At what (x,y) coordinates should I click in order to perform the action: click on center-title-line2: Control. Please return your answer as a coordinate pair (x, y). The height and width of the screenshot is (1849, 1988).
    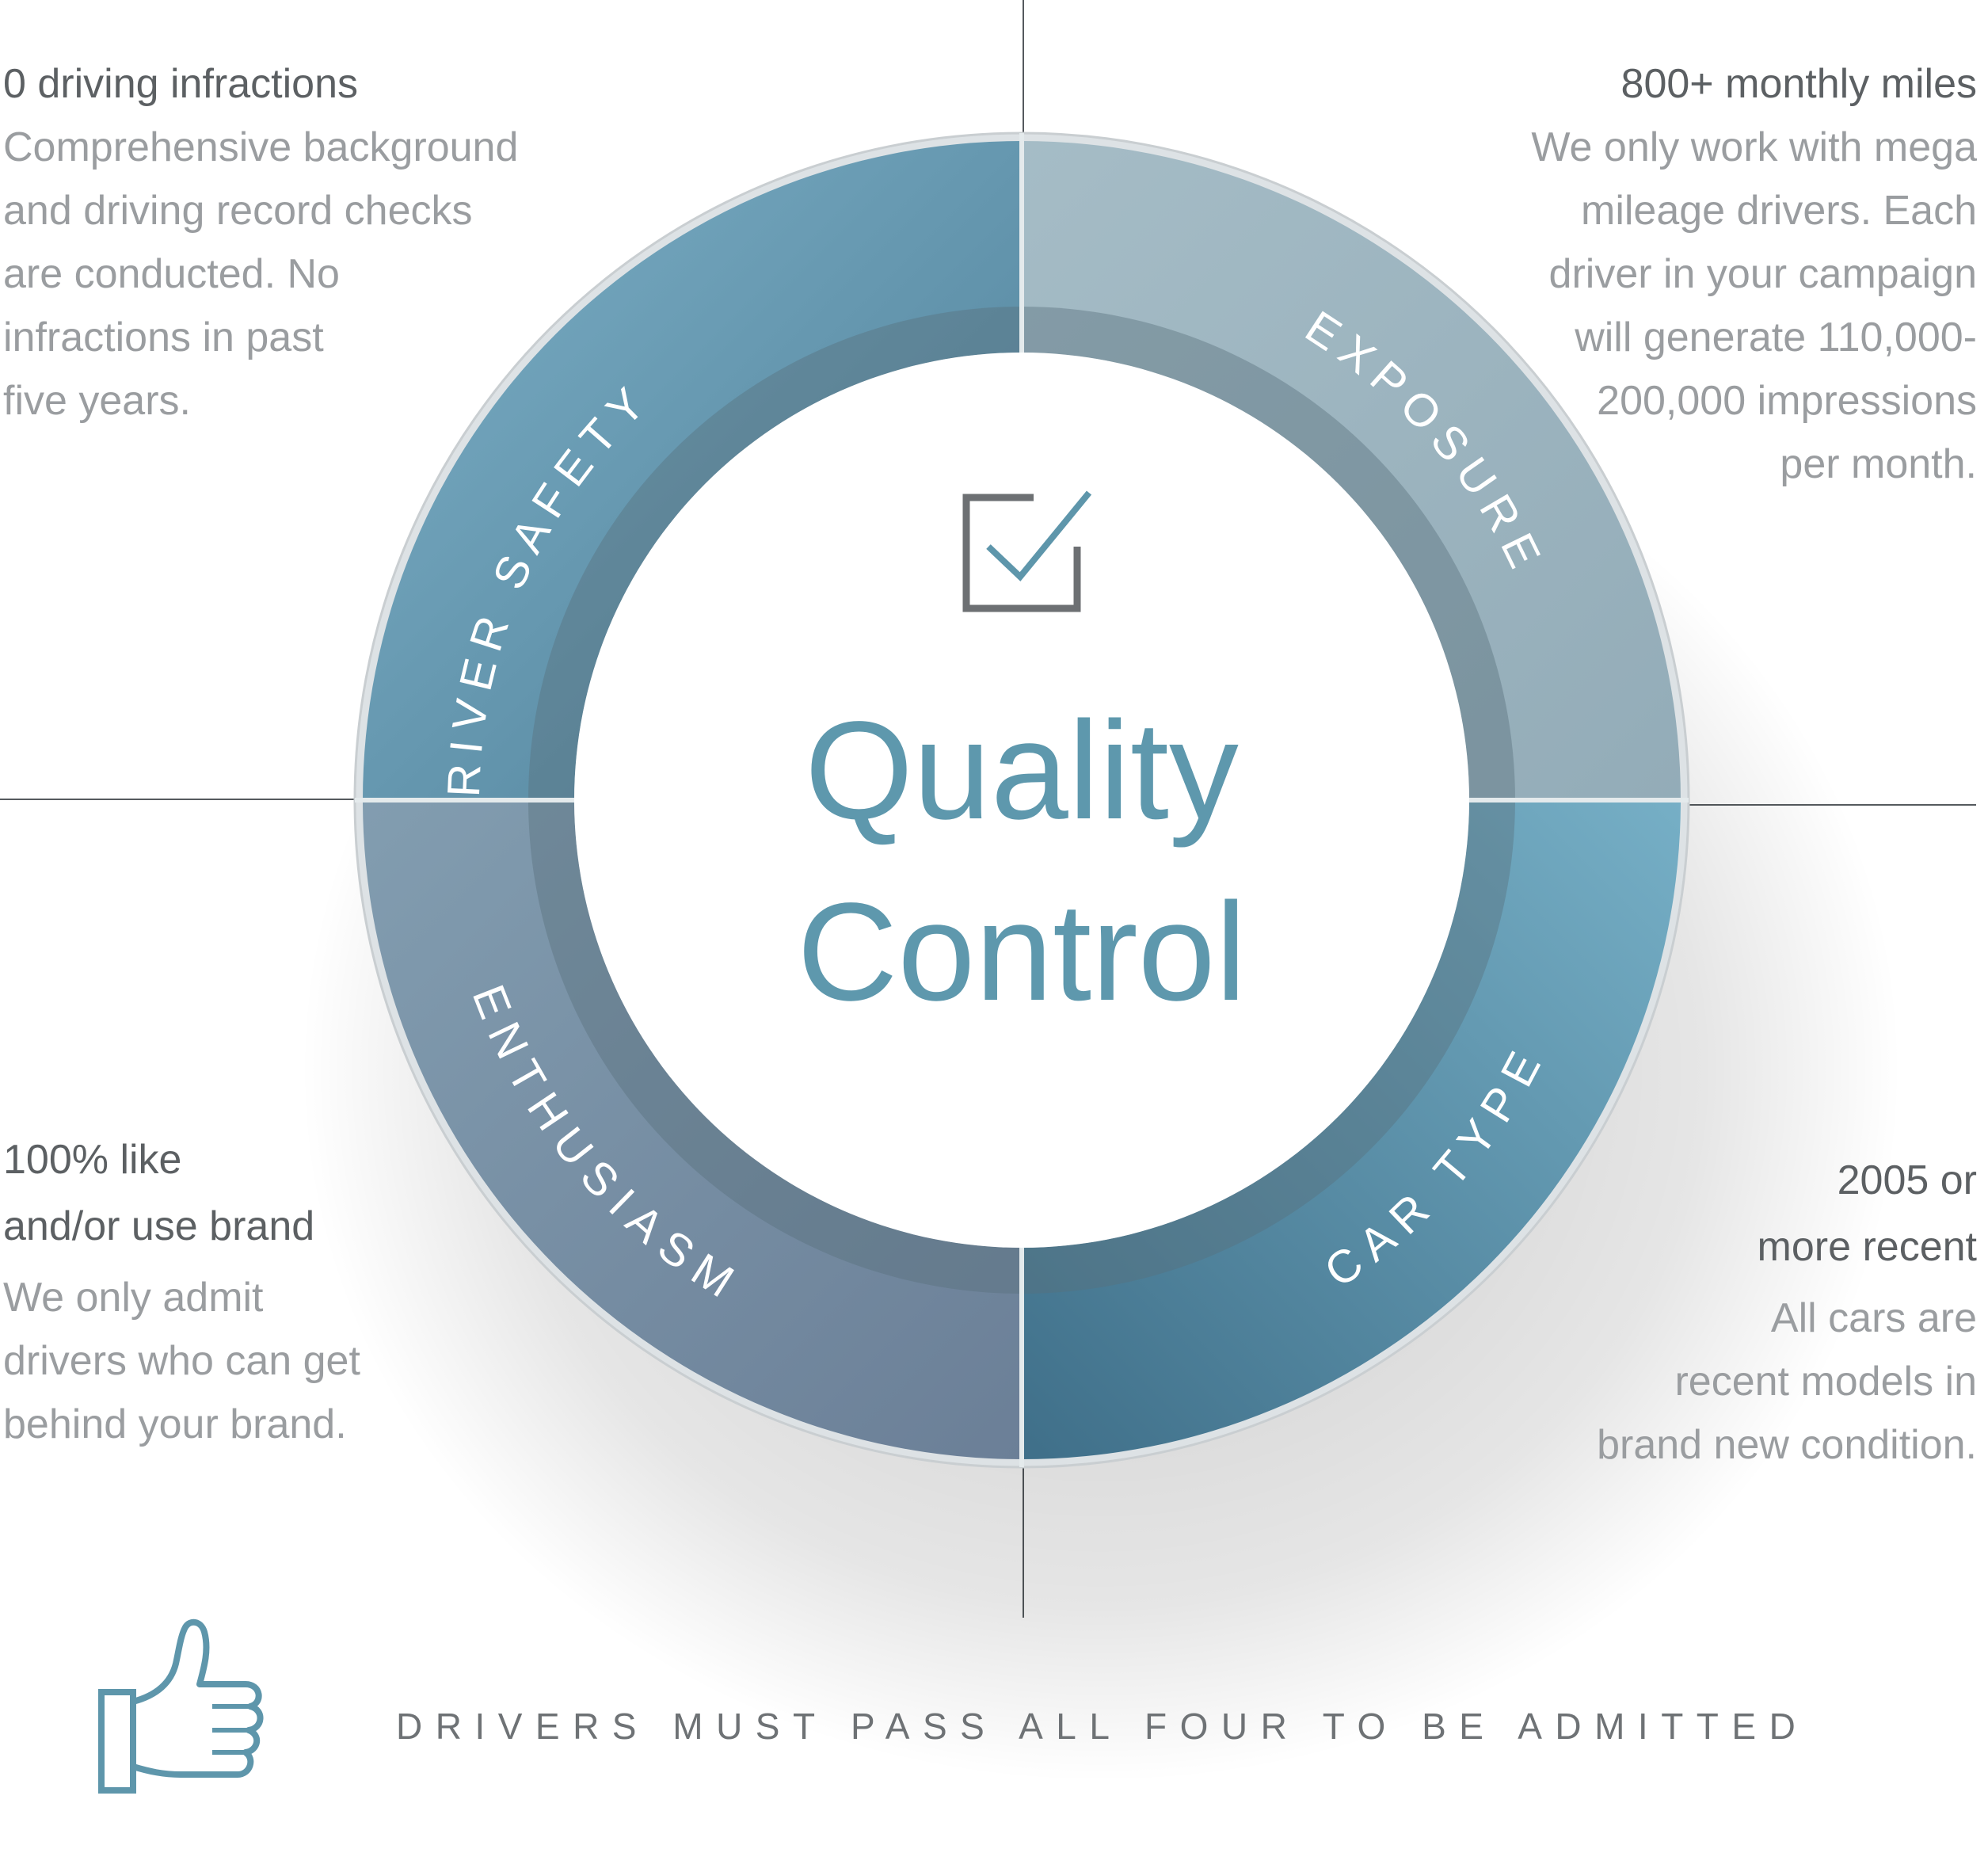
    Looking at the image, I should click on (1022, 952).